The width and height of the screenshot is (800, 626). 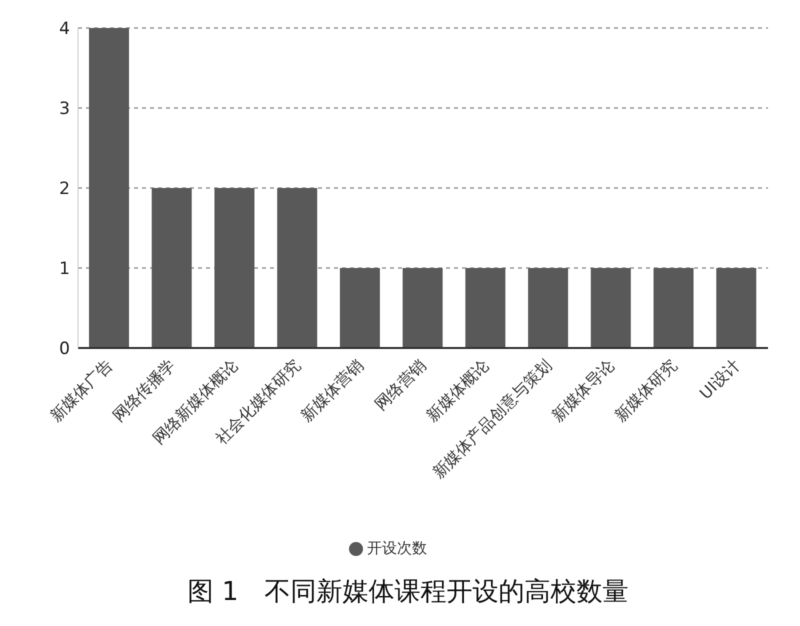 What do you see at coordinates (64, 189) in the screenshot?
I see `y-tick-label: 2` at bounding box center [64, 189].